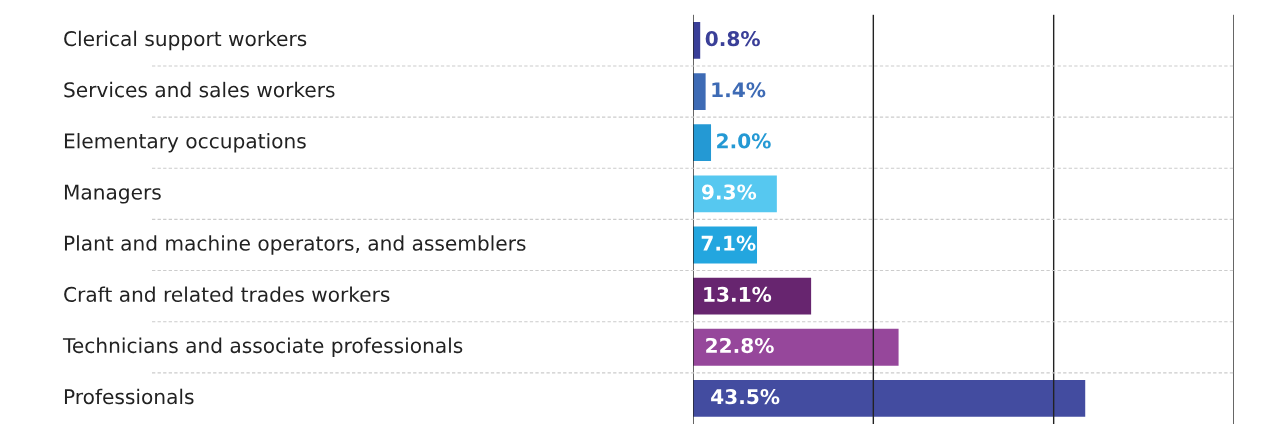 The image size is (1277, 424). I want to click on y-tick-label: Craft and related trades workers, so click(227, 294).